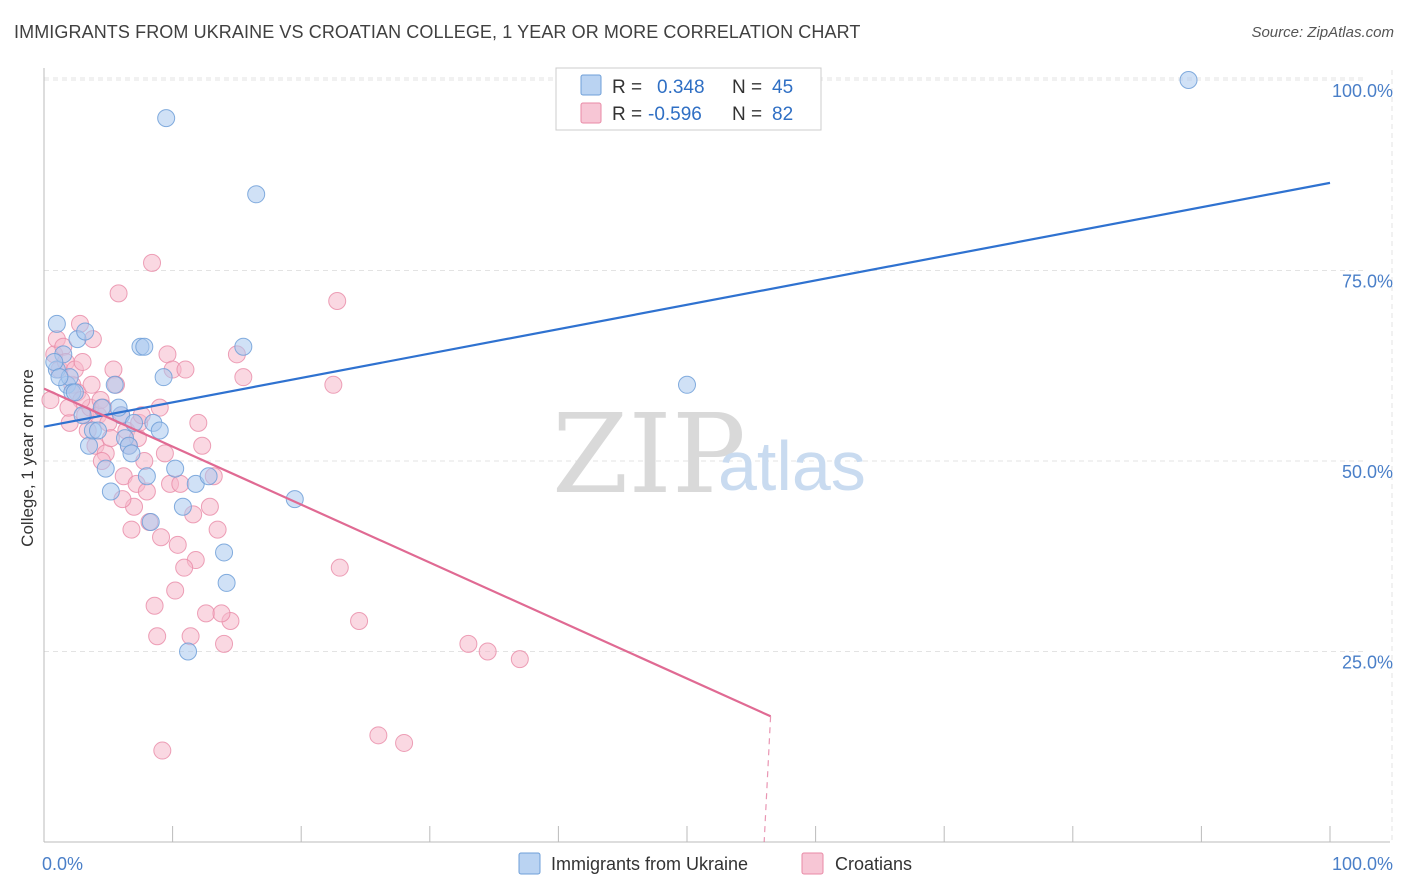  What do you see at coordinates (1367, 282) in the screenshot?
I see `y-tick-label: 75.0%` at bounding box center [1367, 282].